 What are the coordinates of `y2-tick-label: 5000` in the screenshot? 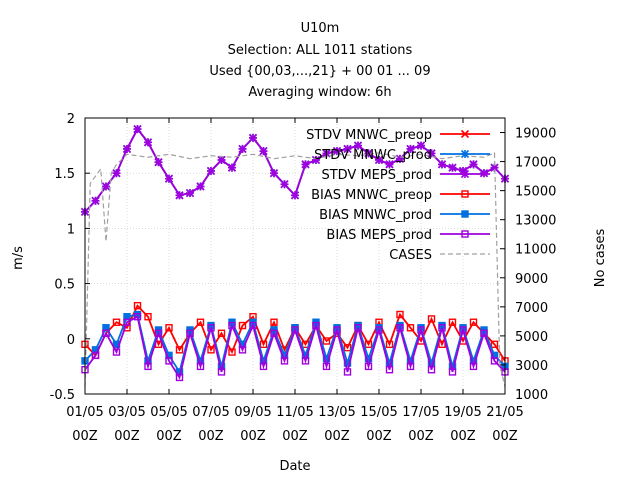 It's located at (531, 337).